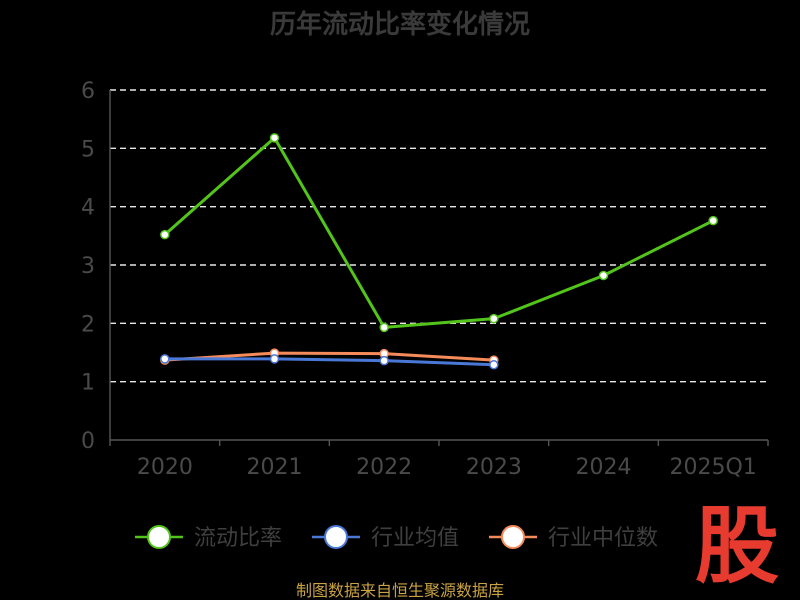 The image size is (800, 600). What do you see at coordinates (400, 590) in the screenshot?
I see `source-note: 制图数据来自恒生聚源数据库` at bounding box center [400, 590].